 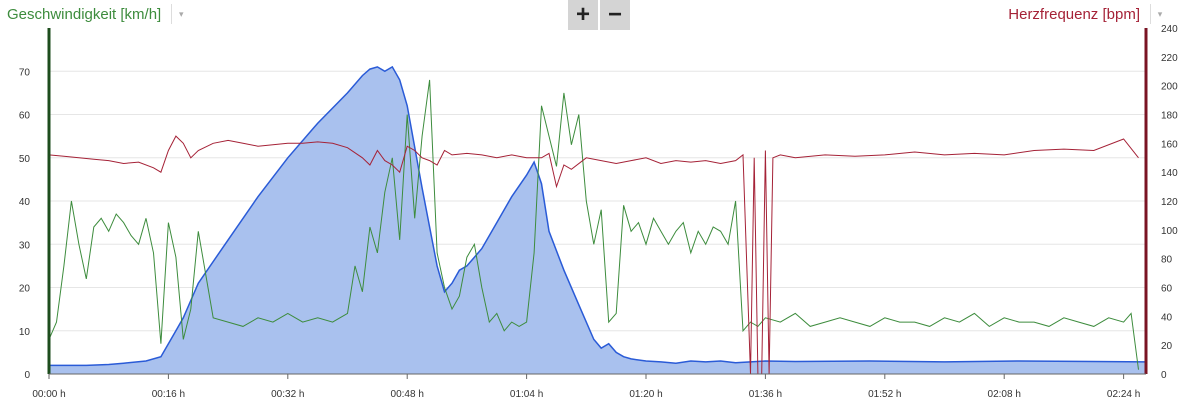 What do you see at coordinates (884, 394) in the screenshot?
I see `x-tick-label: 01:52 h` at bounding box center [884, 394].